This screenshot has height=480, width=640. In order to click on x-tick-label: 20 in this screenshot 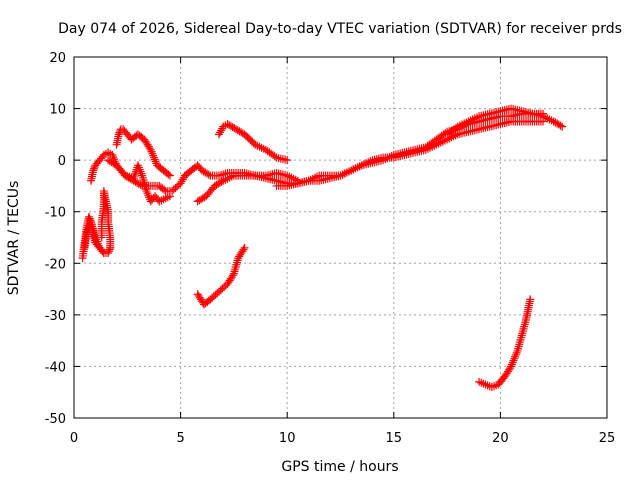, I will do `click(500, 438)`.